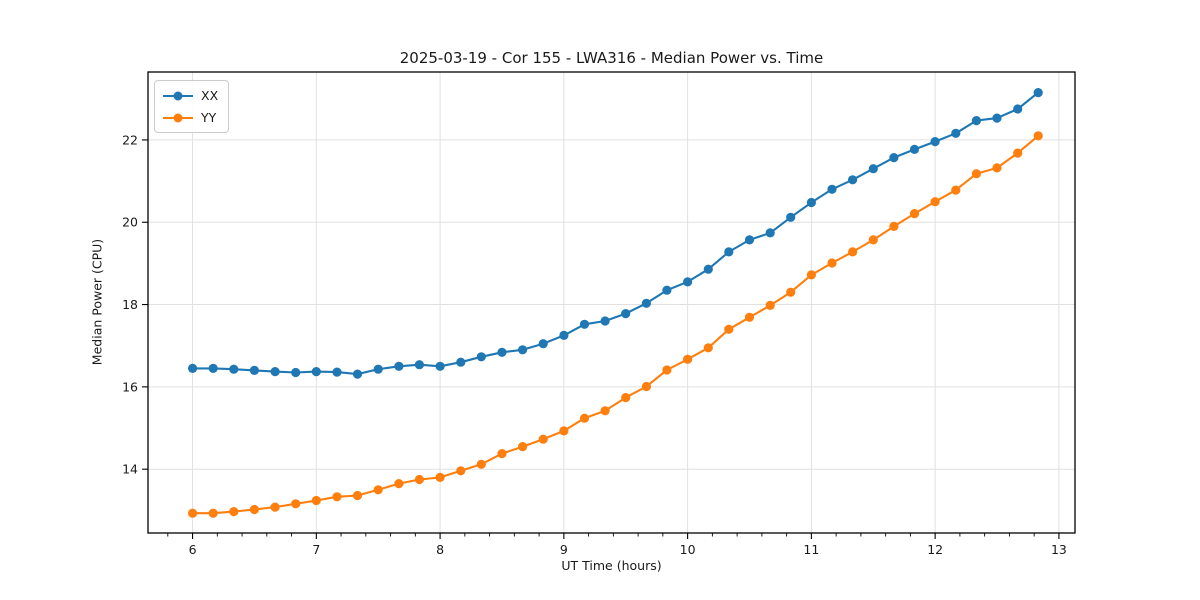 This screenshot has width=1200, height=600. Describe the element at coordinates (97, 302) in the screenshot. I see `y-axis-label: Median Power (CPU)` at that location.